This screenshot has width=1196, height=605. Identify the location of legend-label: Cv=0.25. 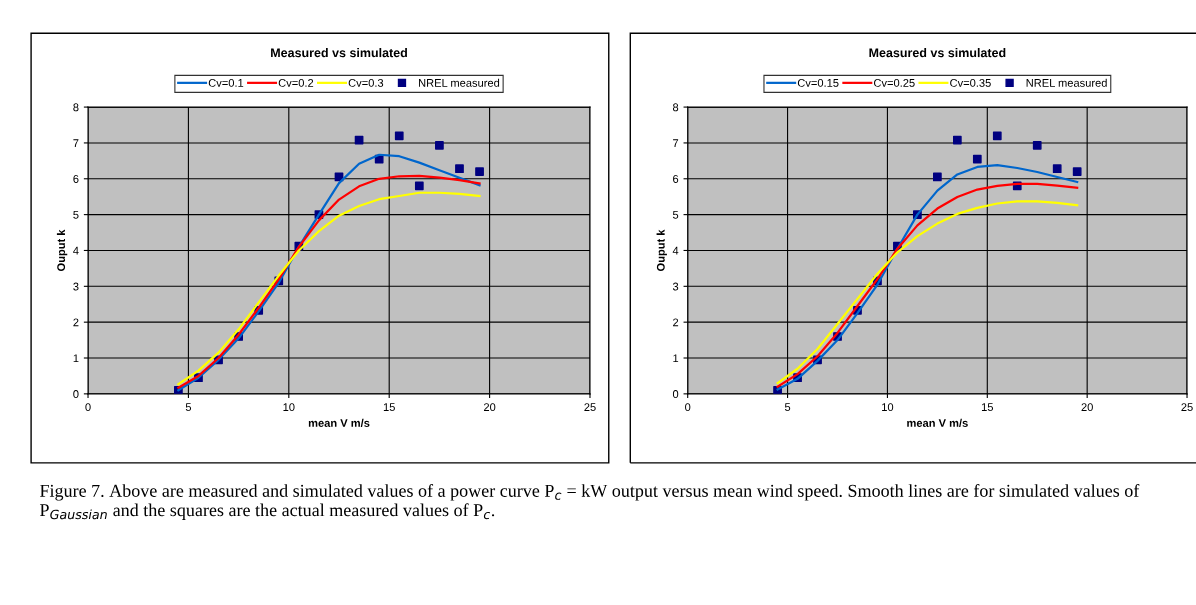
(894, 82).